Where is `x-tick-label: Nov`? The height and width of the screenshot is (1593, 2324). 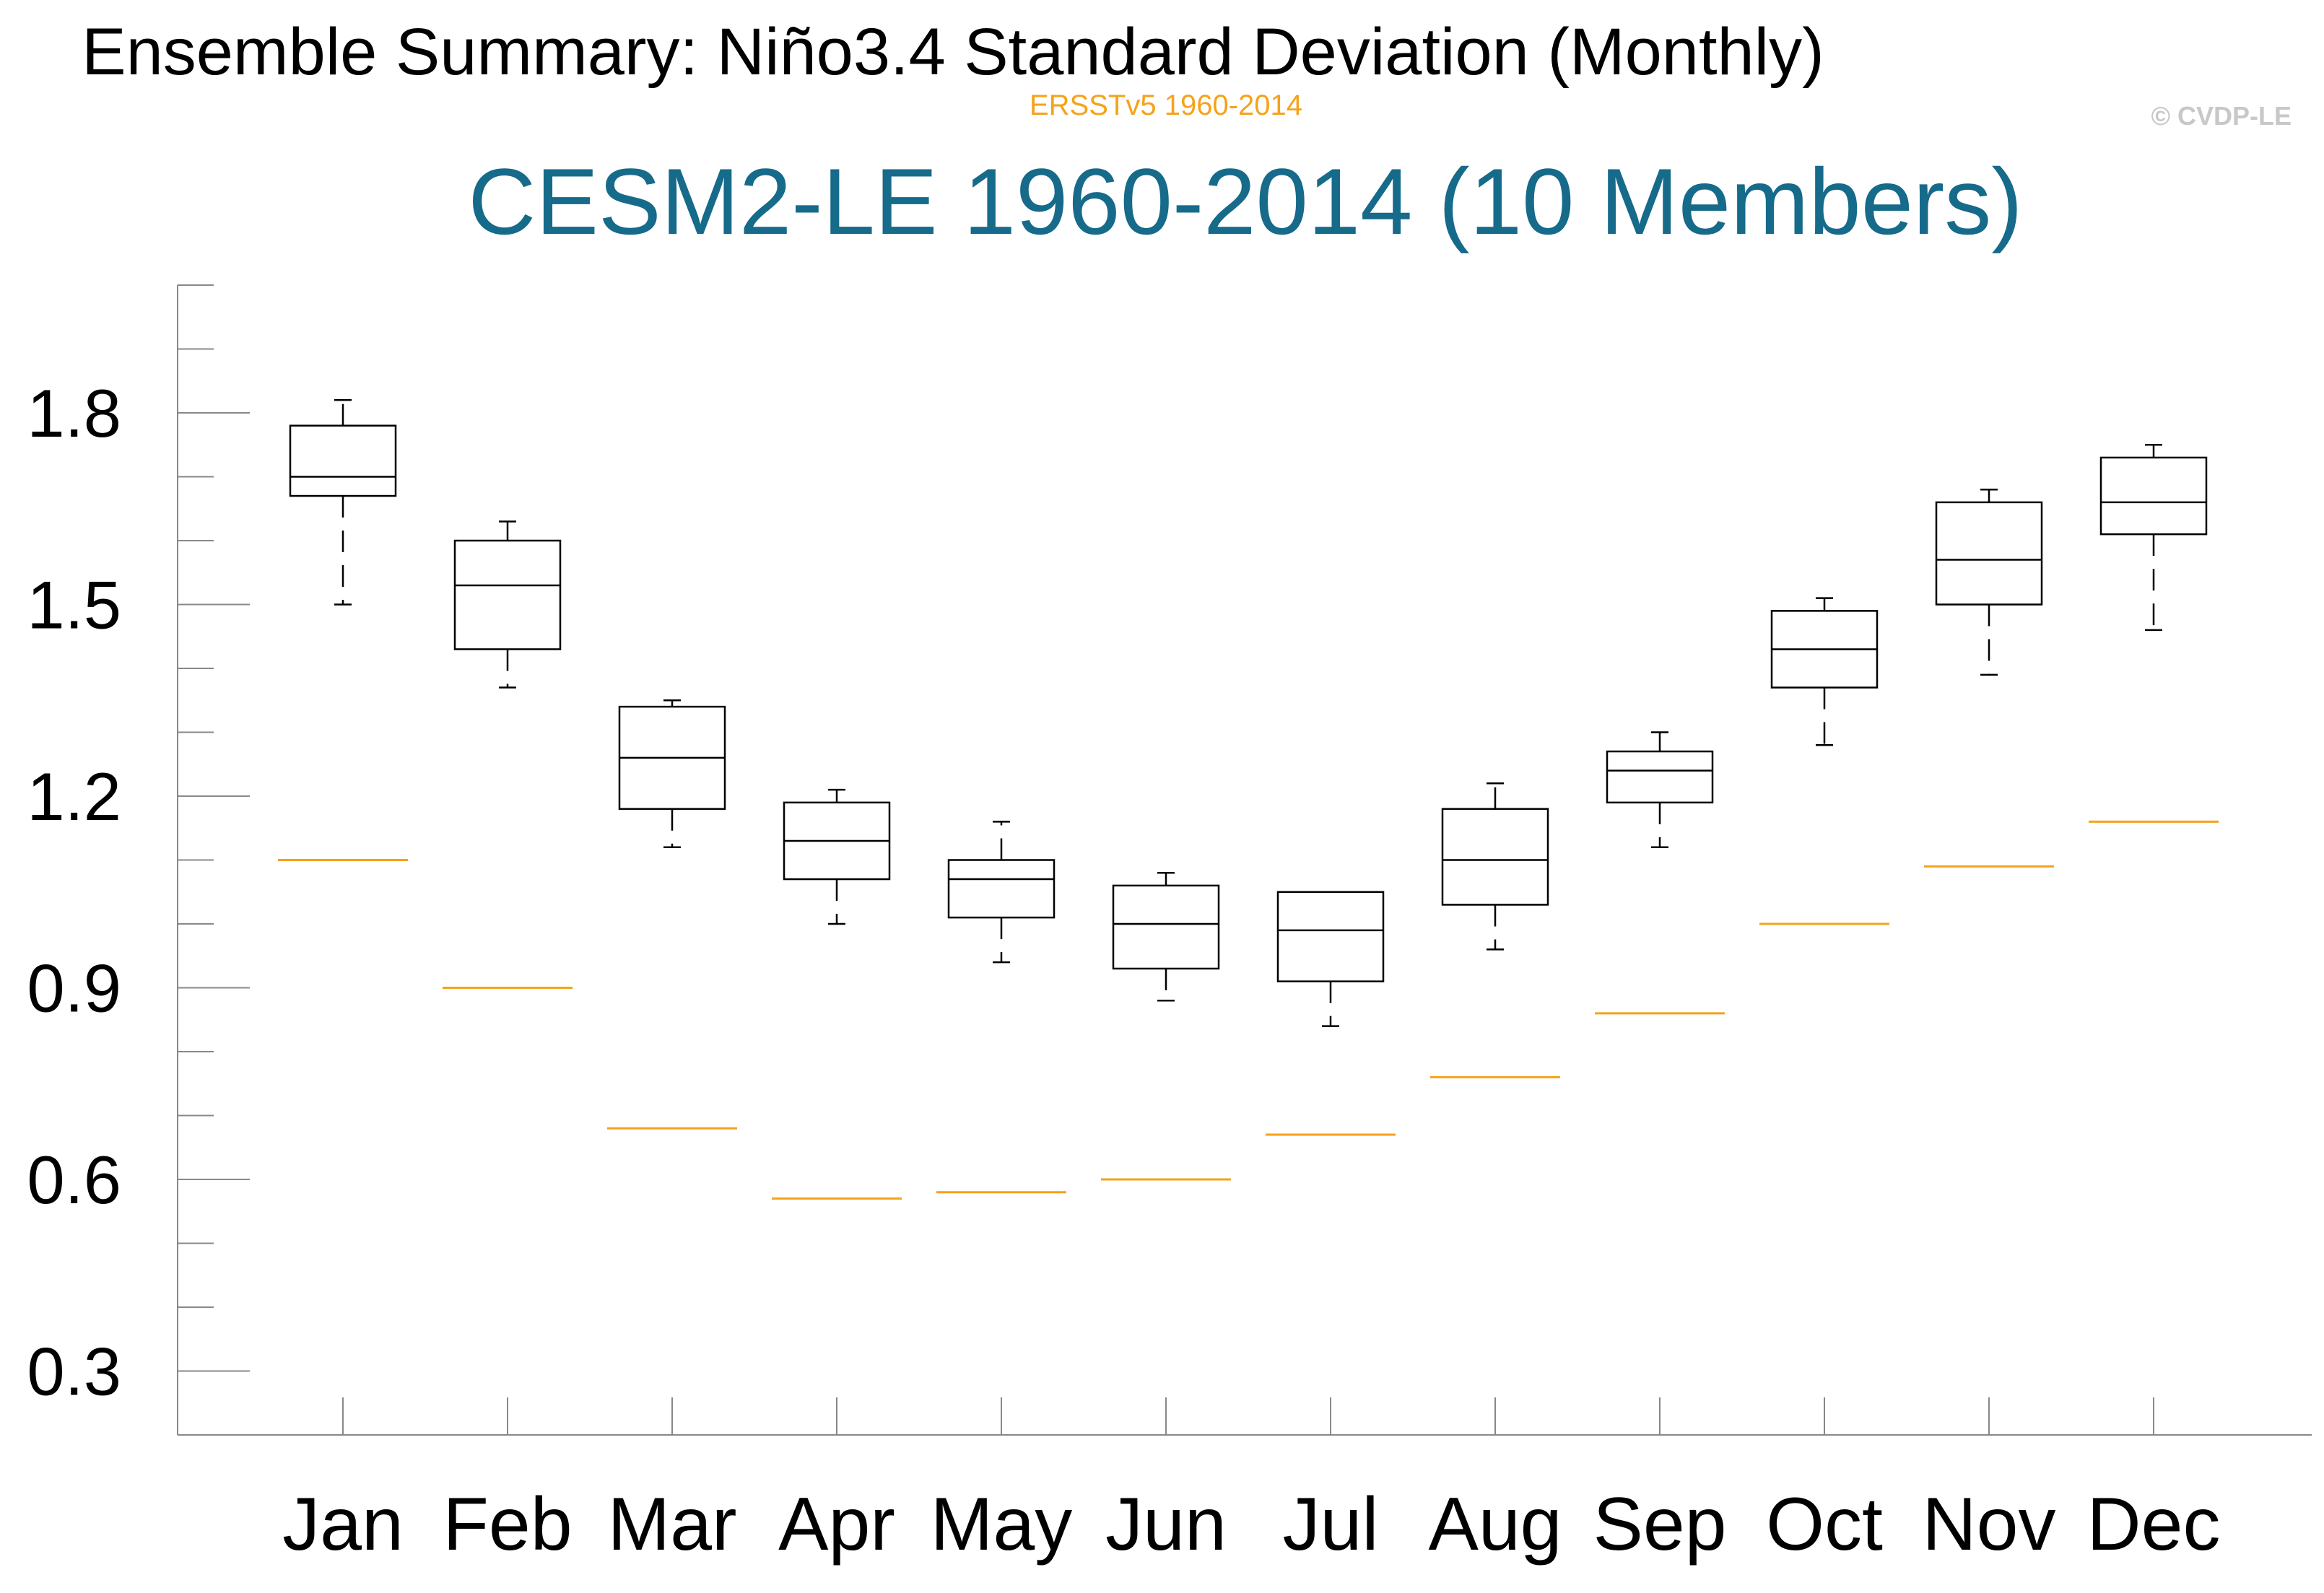
x-tick-label: Nov is located at coordinates (1989, 1524).